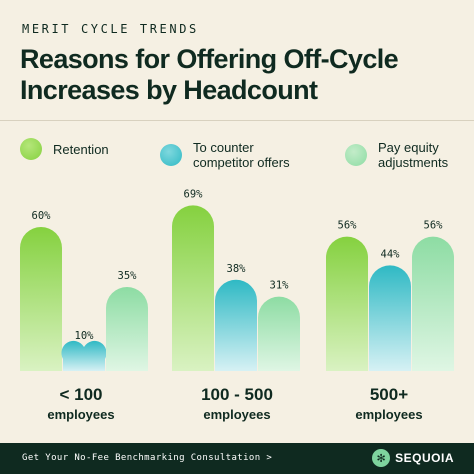 This screenshot has height=474, width=474. What do you see at coordinates (237, 120) in the screenshot?
I see `header-divider` at bounding box center [237, 120].